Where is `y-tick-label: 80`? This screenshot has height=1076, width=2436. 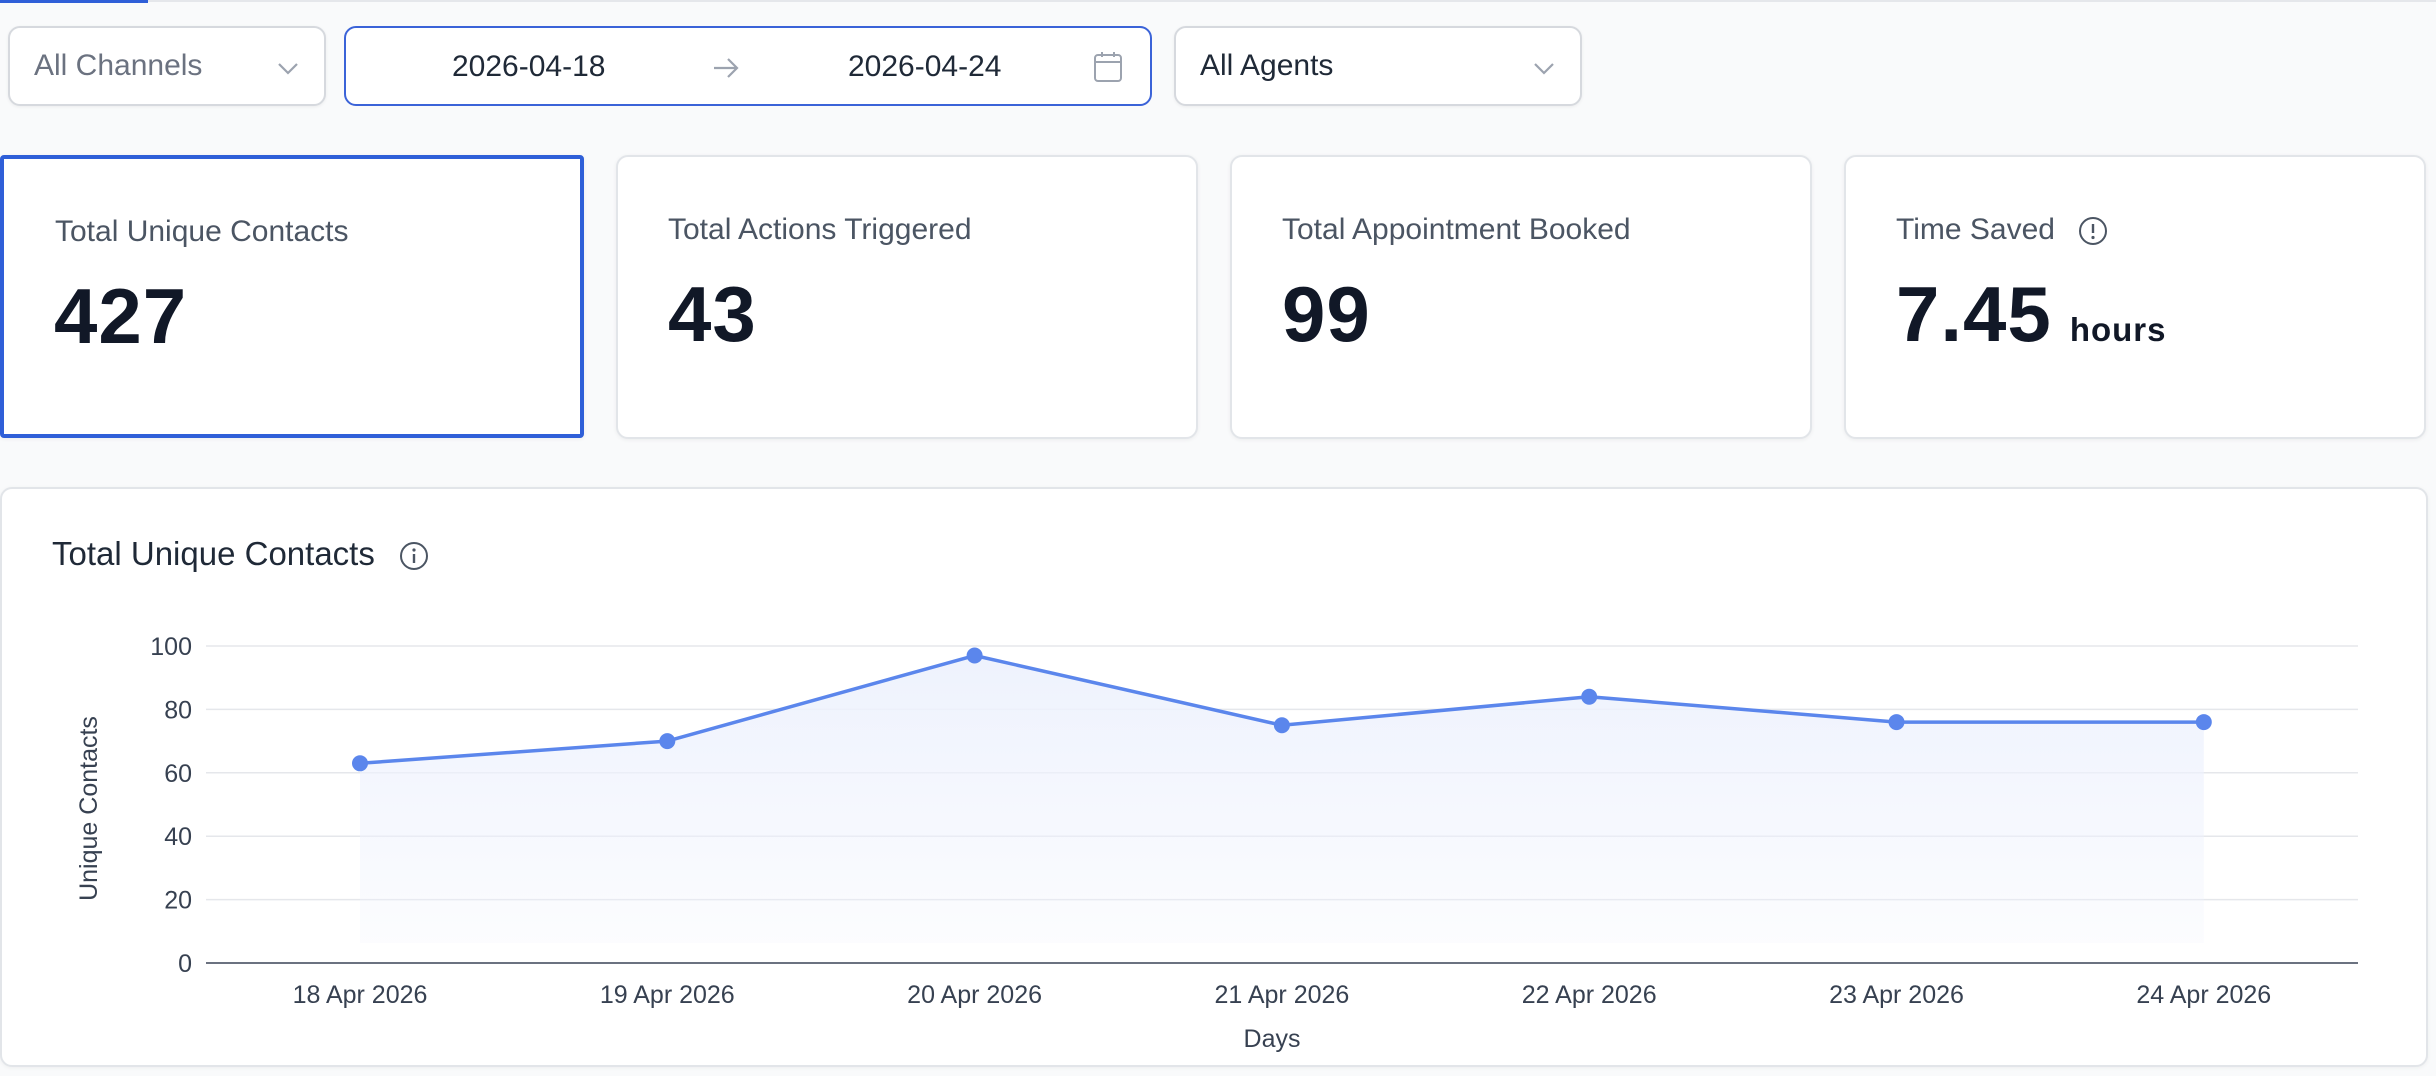
y-tick-label: 80 is located at coordinates (178, 710).